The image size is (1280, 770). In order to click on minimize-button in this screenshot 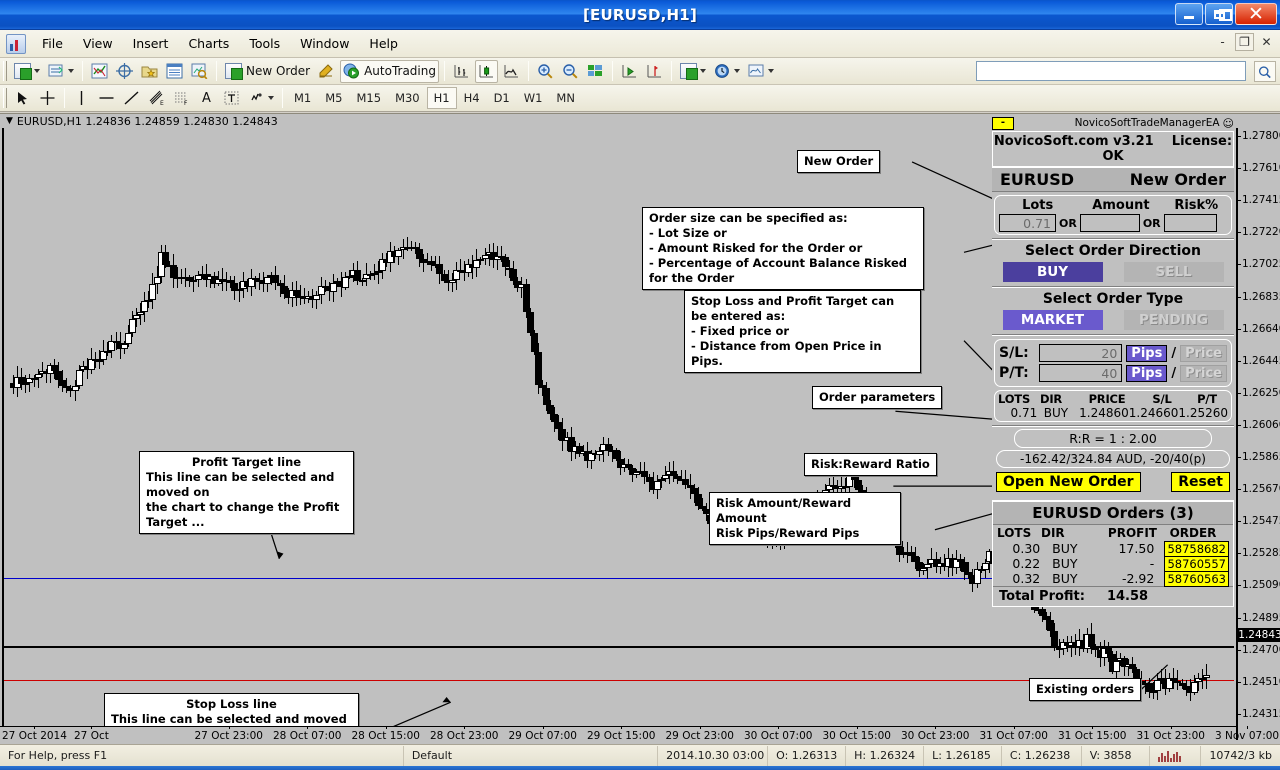, I will do `click(1189, 14)`.